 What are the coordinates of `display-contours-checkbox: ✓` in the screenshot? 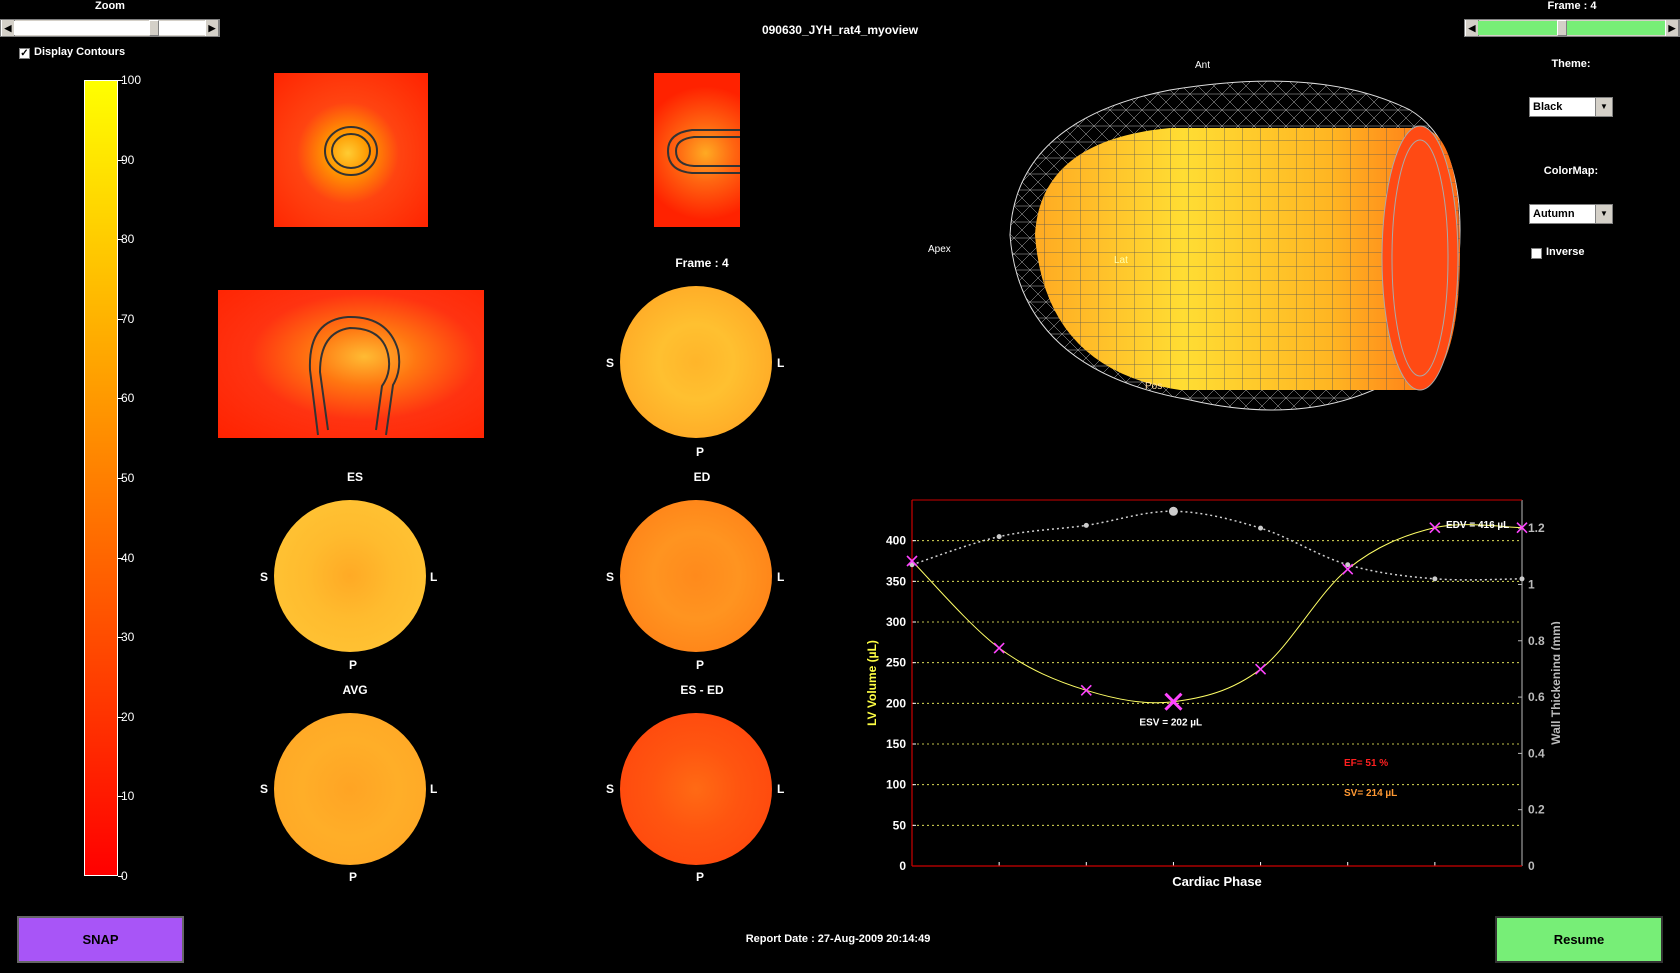 It's located at (24, 53).